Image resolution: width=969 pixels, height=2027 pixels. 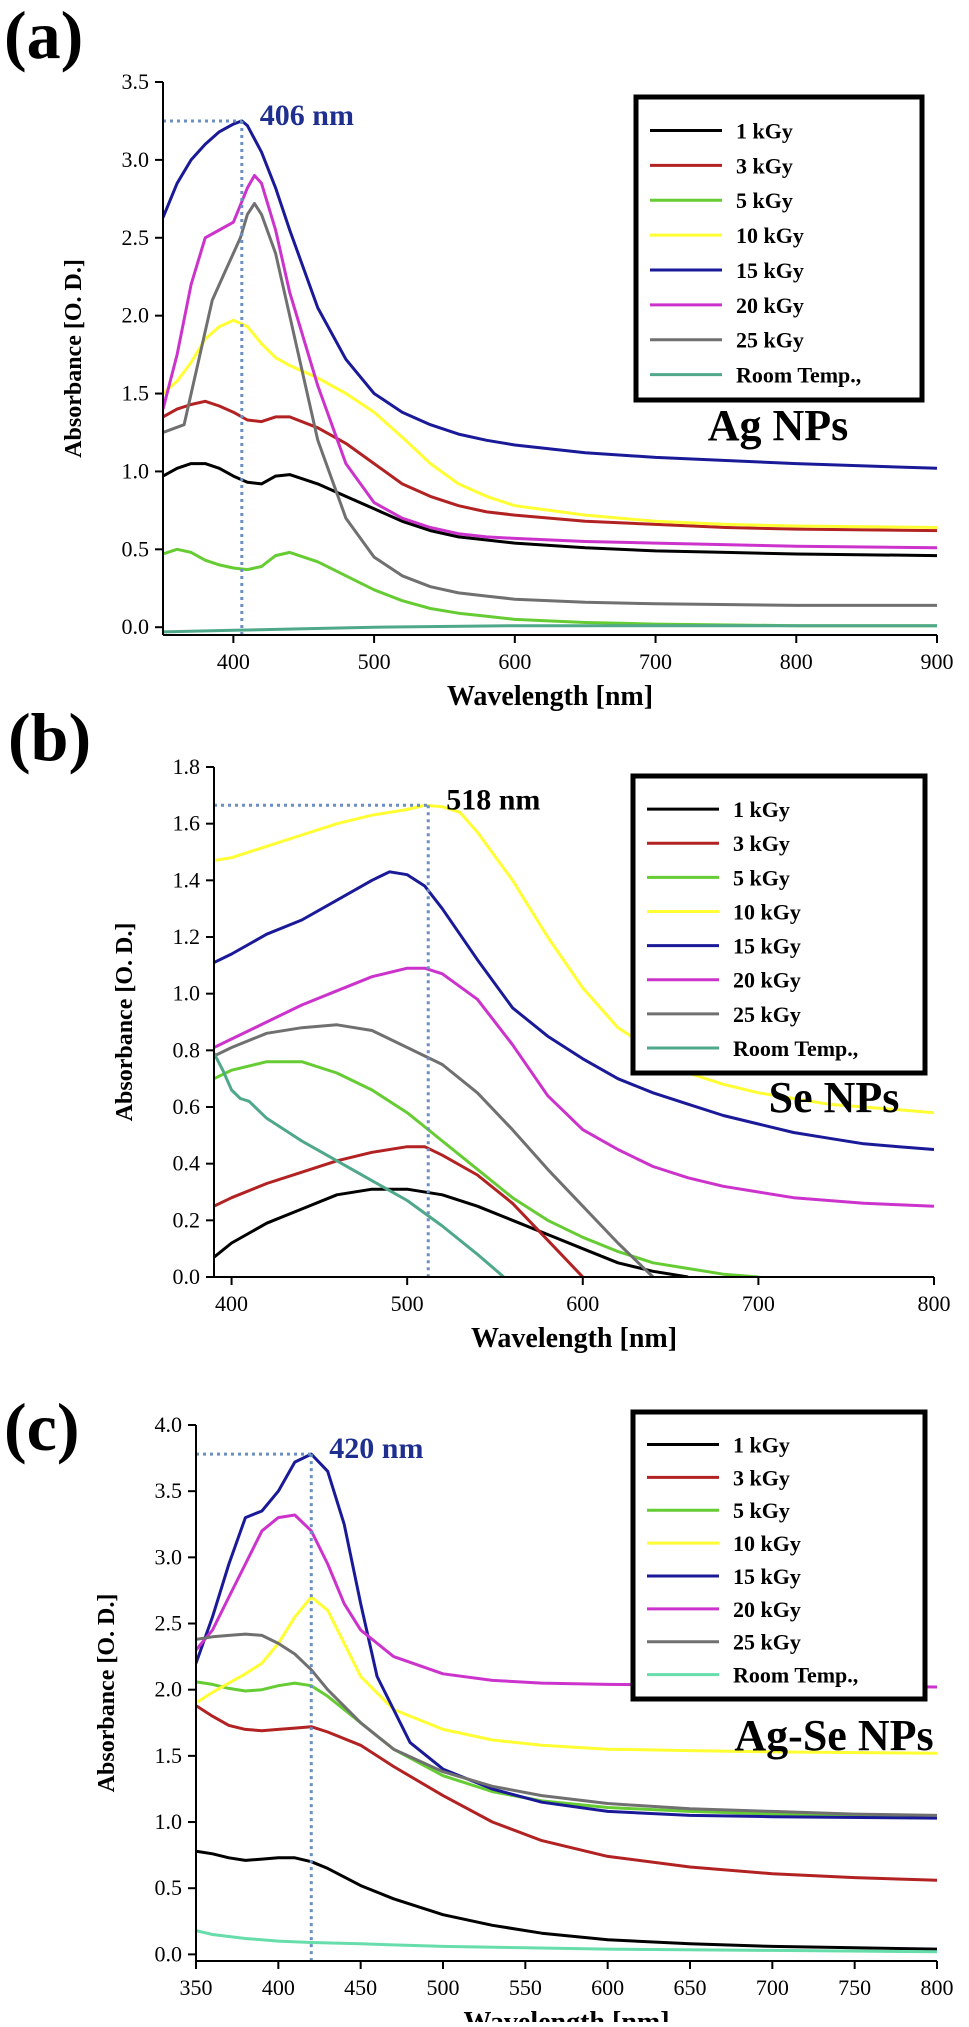 What do you see at coordinates (376, 1448) in the screenshot?
I see `peak-label: 420 nm` at bounding box center [376, 1448].